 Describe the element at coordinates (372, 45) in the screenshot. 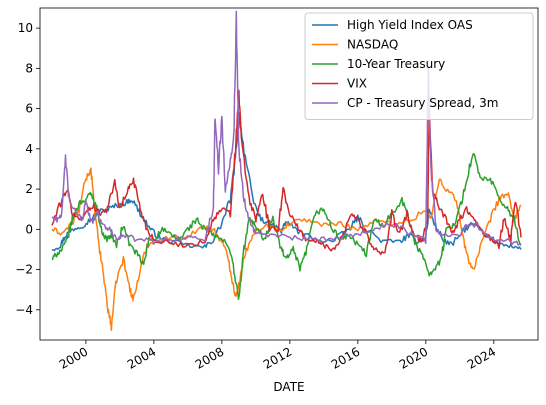

I see `legend-label: NASDAQ` at that location.